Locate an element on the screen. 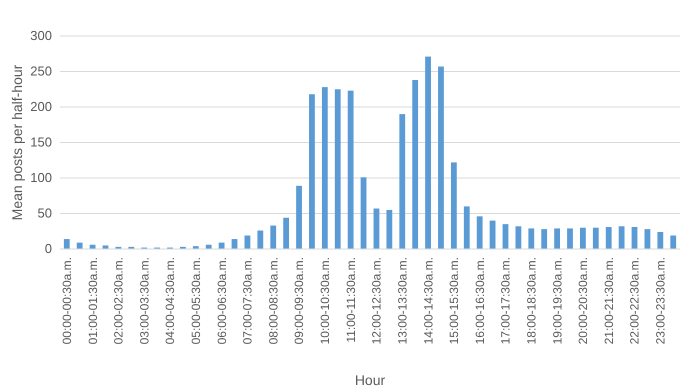 Image resolution: width=700 pixels, height=389 pixels. x-tick-label: 16:00-16:30a.m. is located at coordinates (479, 300).